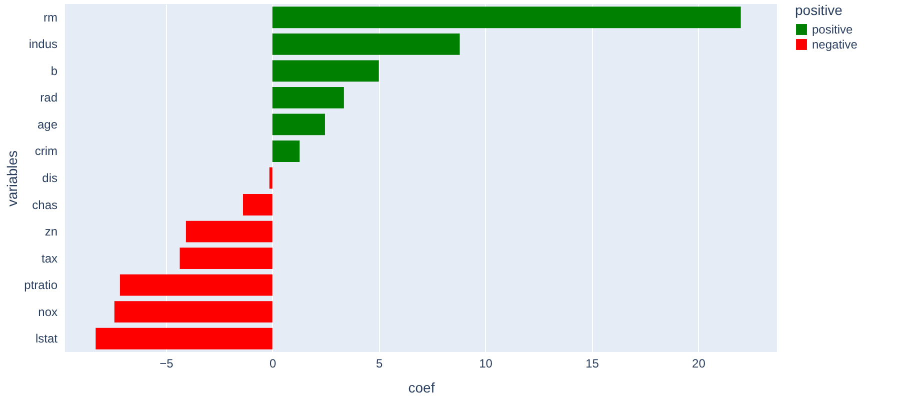  I want to click on y-tick-label: crim, so click(46, 151).